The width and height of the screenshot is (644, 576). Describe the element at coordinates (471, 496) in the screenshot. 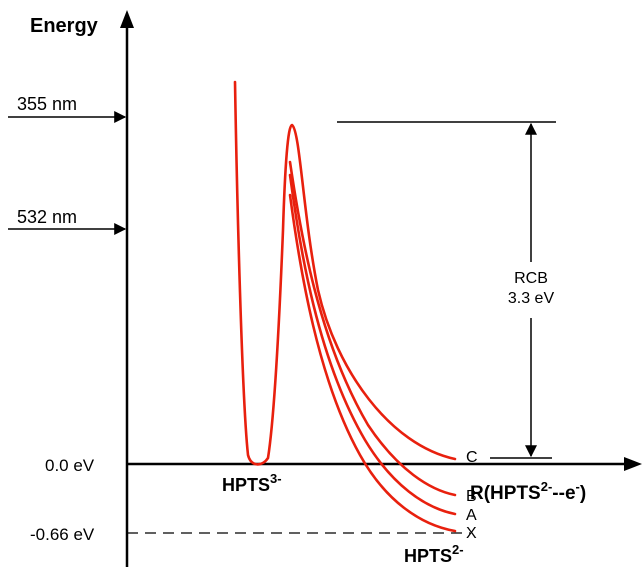

I see `curve-label-b: B` at that location.